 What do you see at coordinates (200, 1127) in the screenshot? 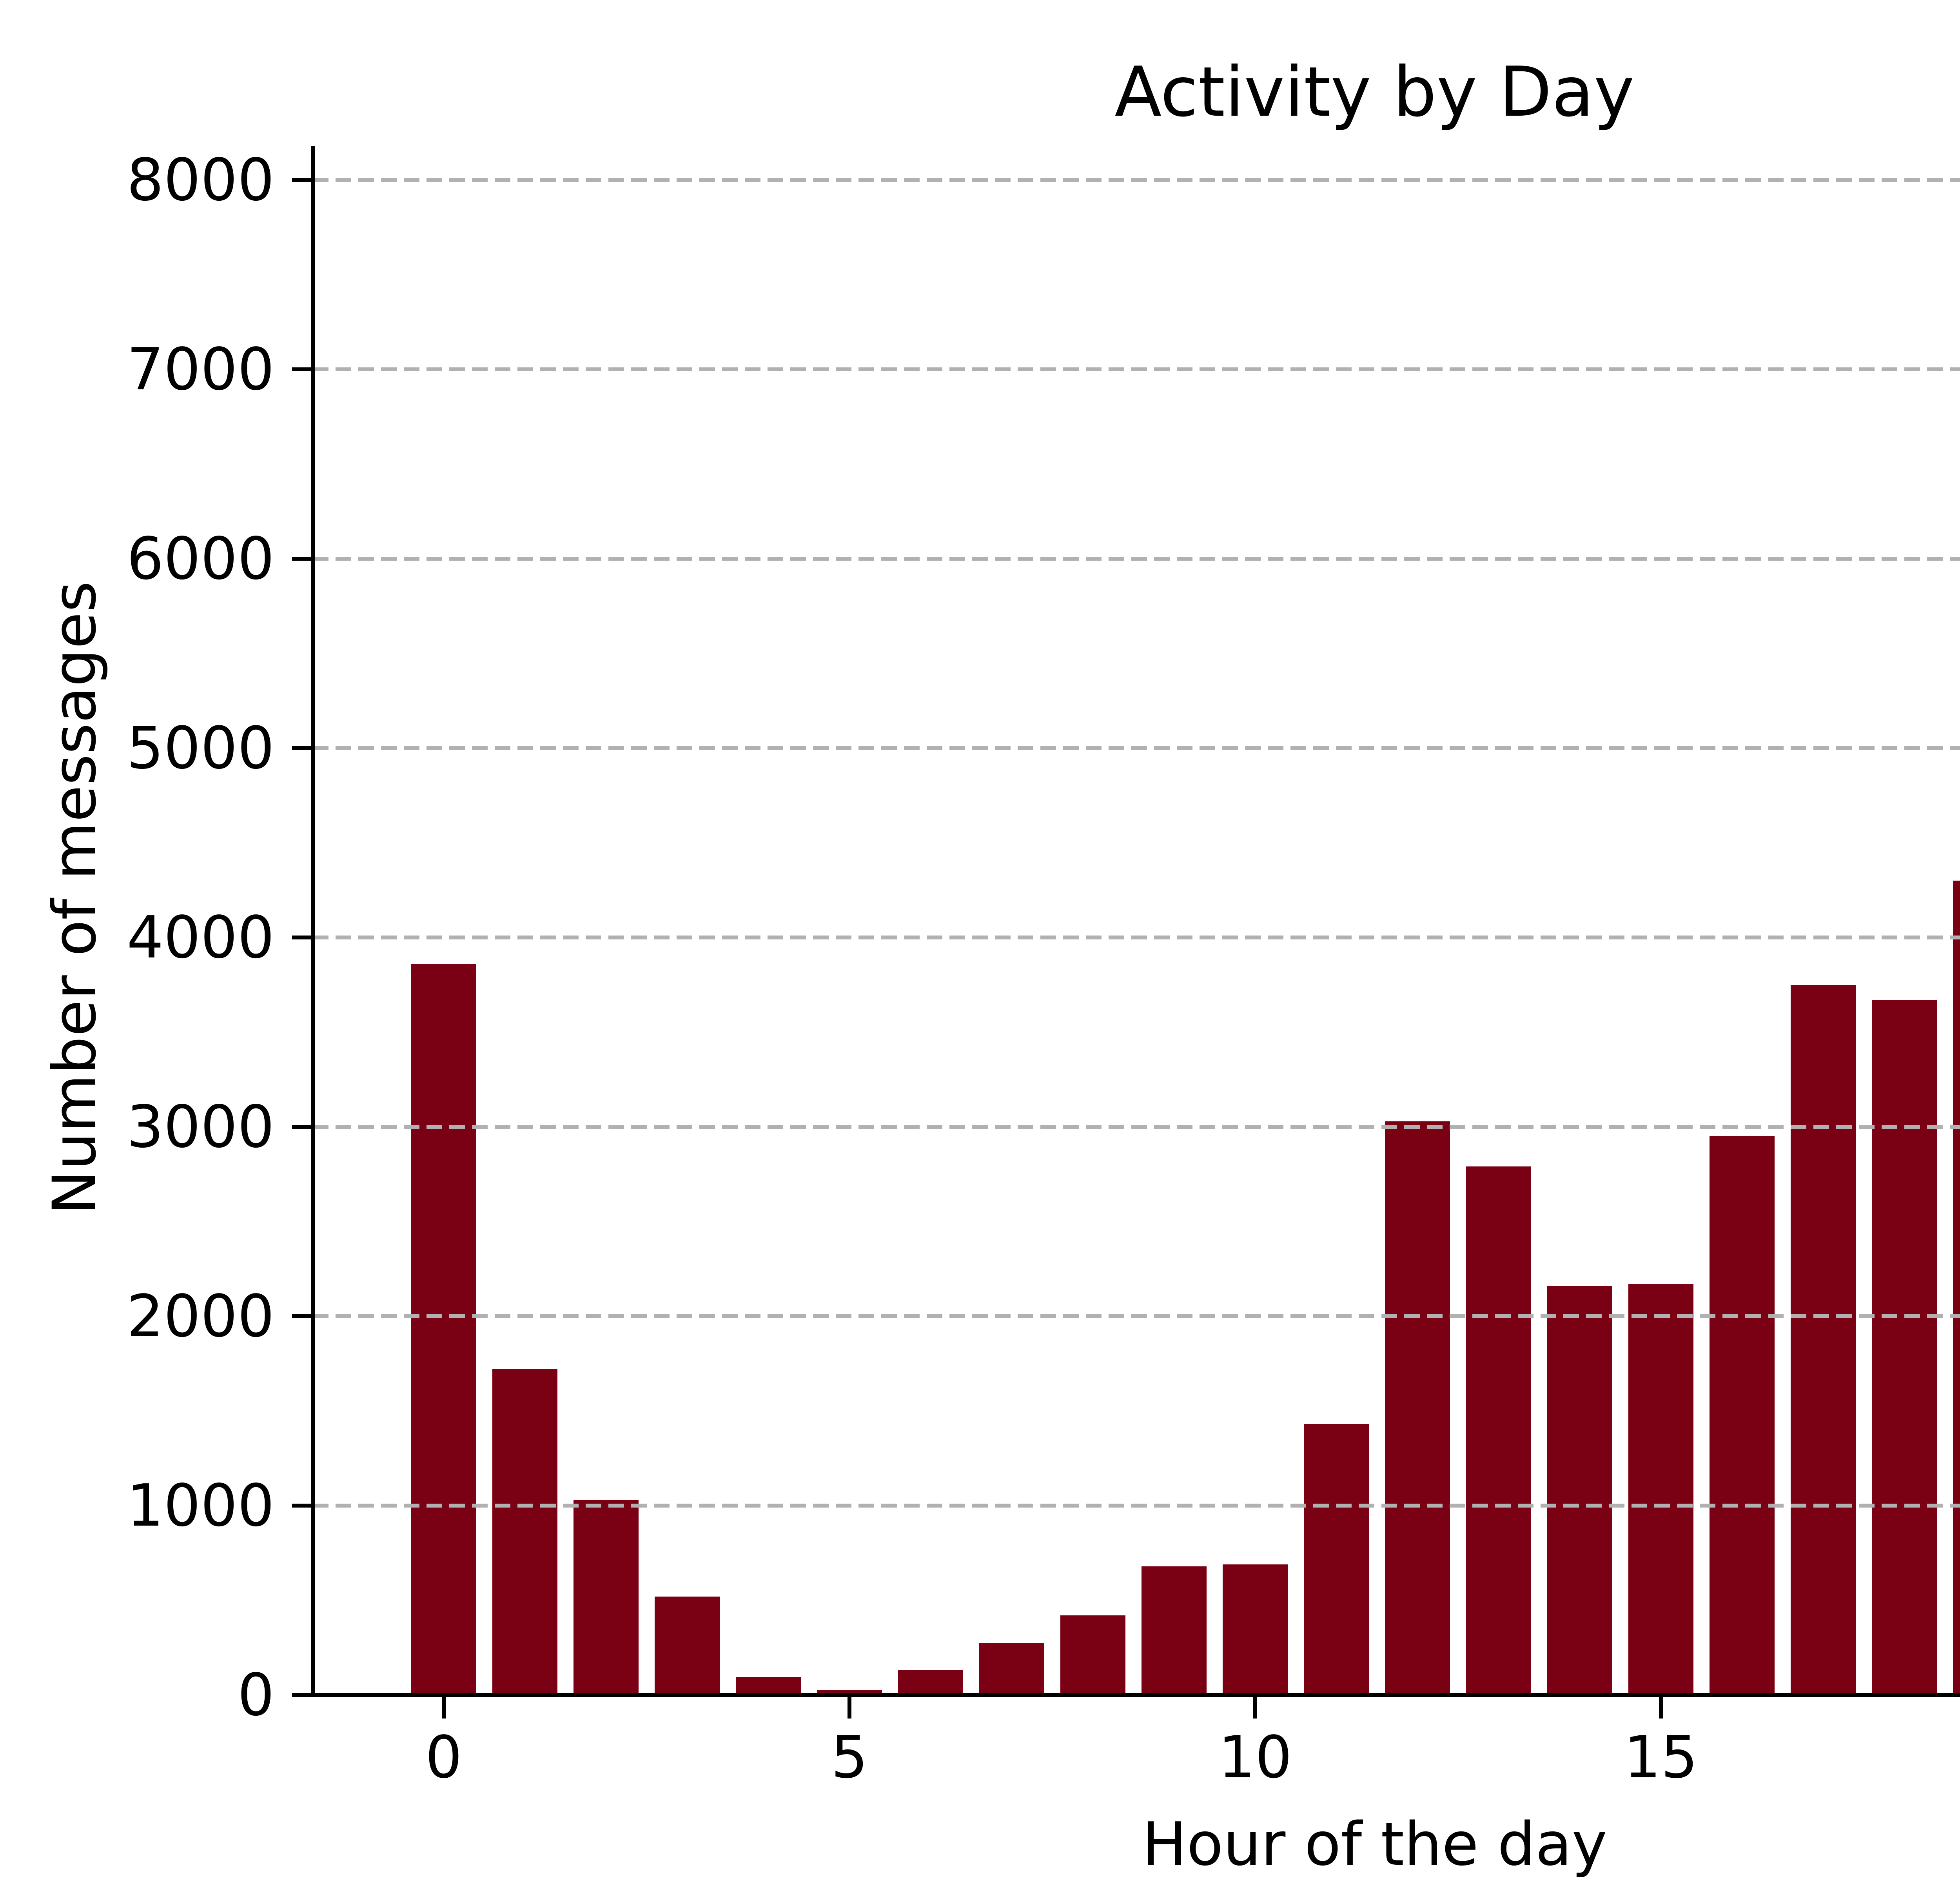
I see `y-tick-label-3000: 3000` at bounding box center [200, 1127].